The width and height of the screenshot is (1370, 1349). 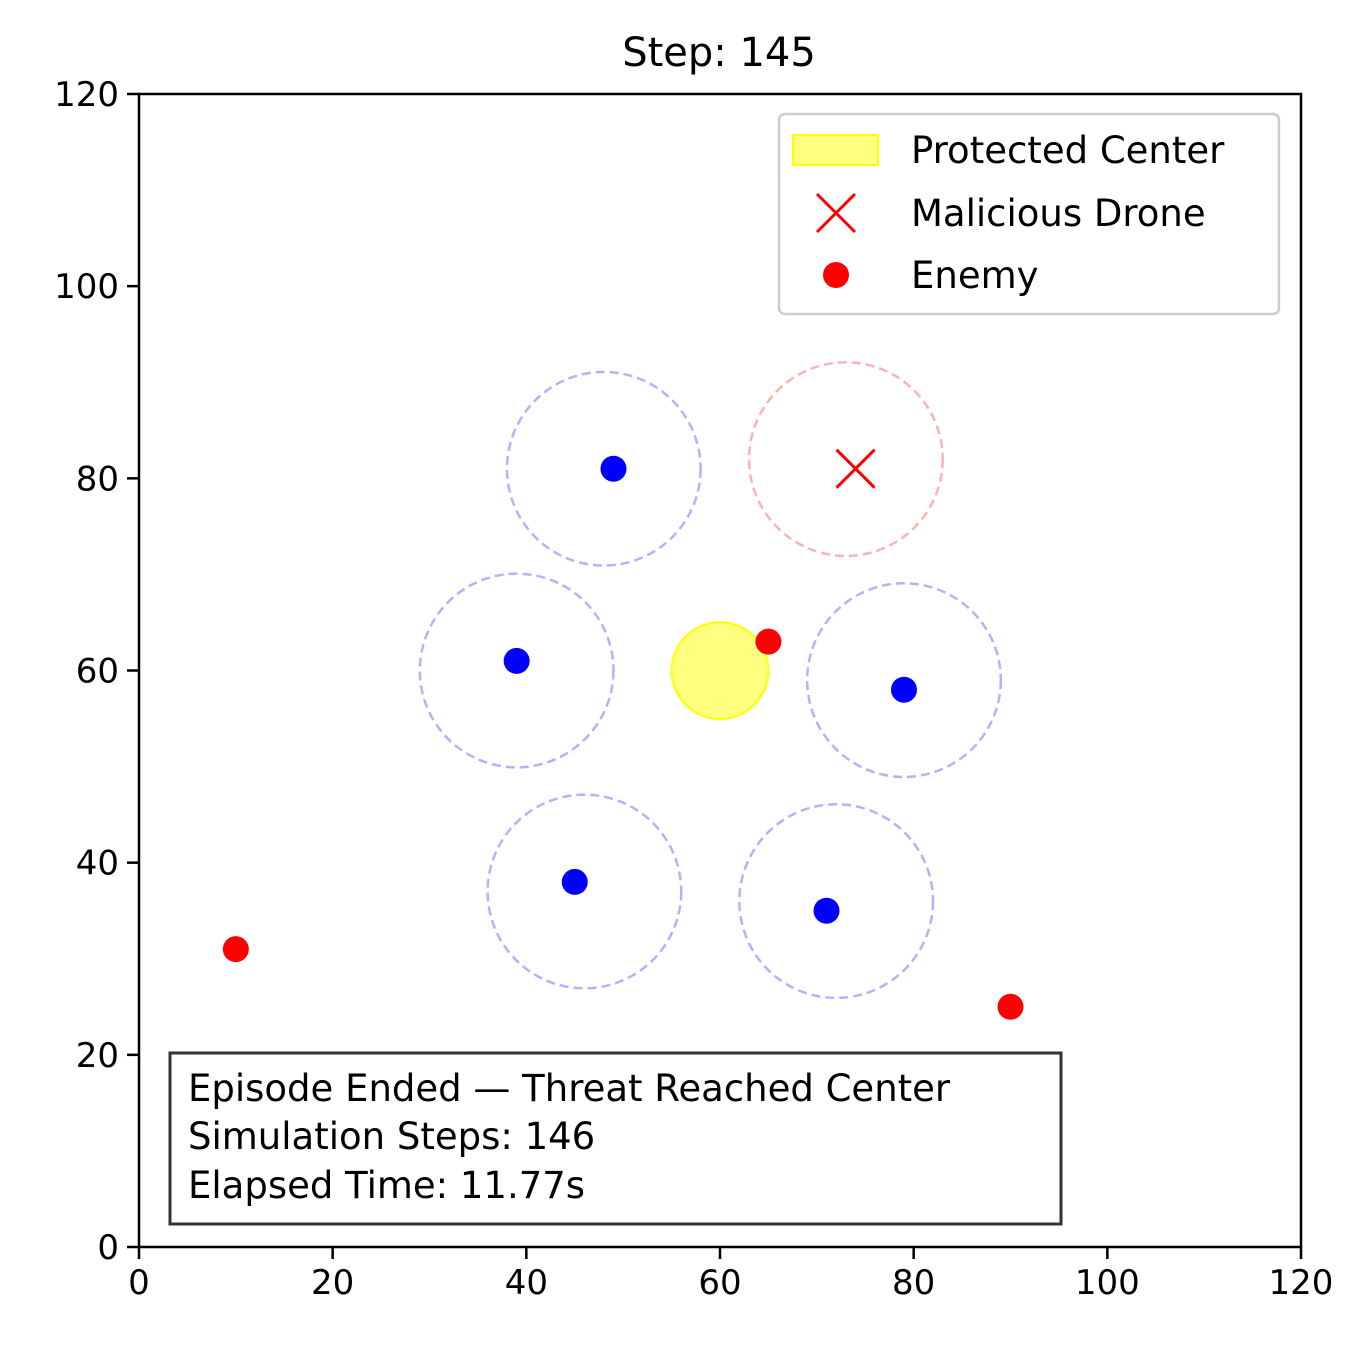 What do you see at coordinates (526, 1283) in the screenshot?
I see `x-tick-label: 40` at bounding box center [526, 1283].